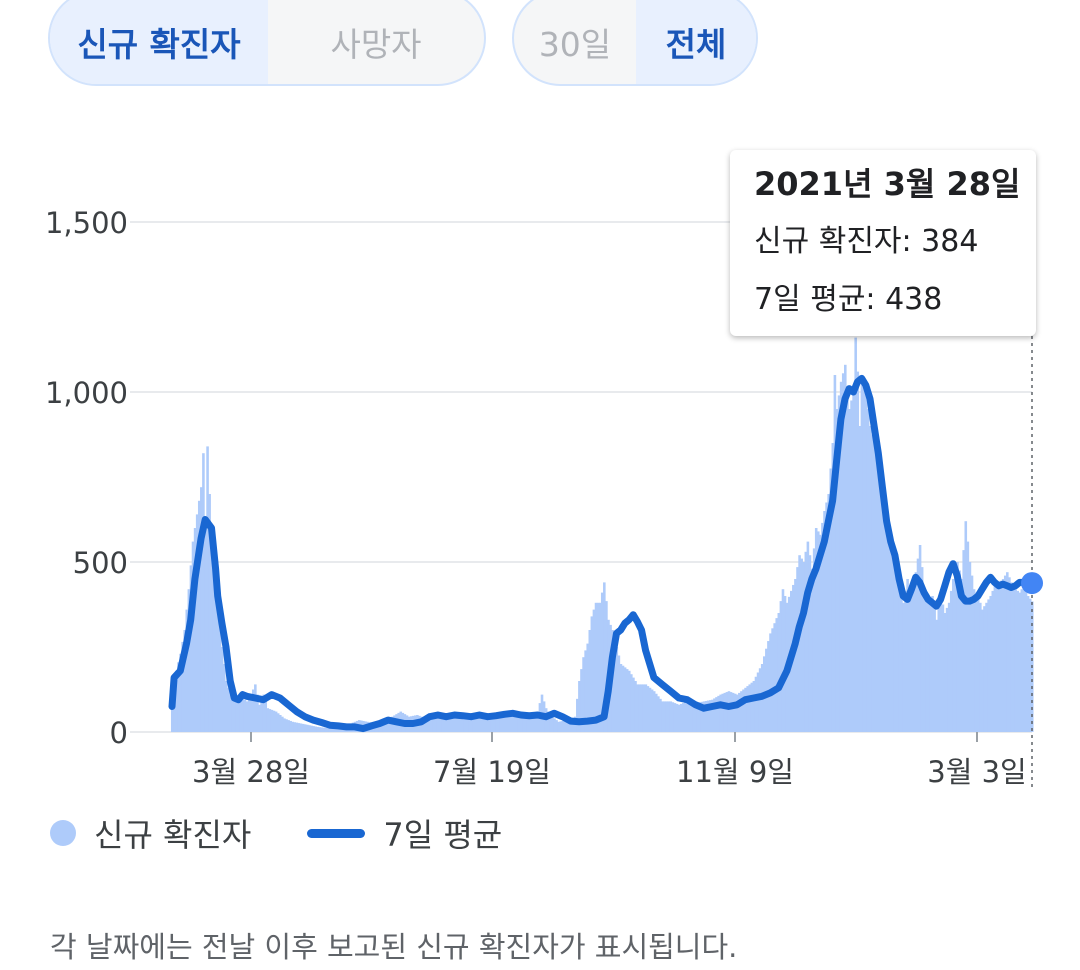 The width and height of the screenshot is (1080, 970). Describe the element at coordinates (866, 241) in the screenshot. I see `tooltip-new-cases: 신규 확진자: 384` at that location.